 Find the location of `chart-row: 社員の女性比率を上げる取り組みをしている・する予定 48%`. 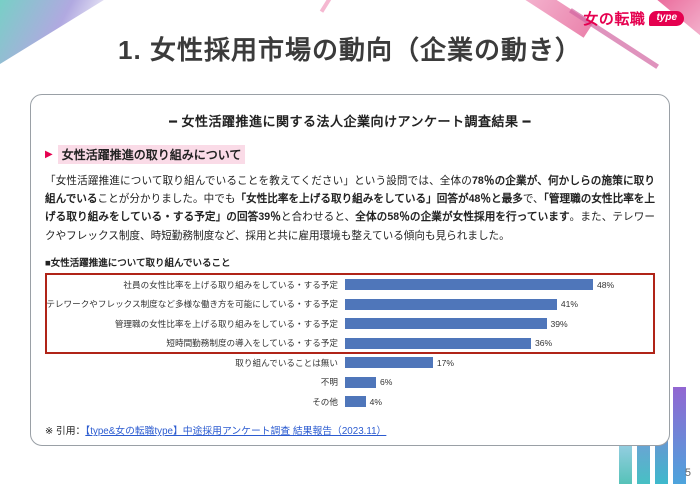

chart-row: 社員の女性比率を上げる取り組みをしている・する予定 48% is located at coordinates (350, 285).